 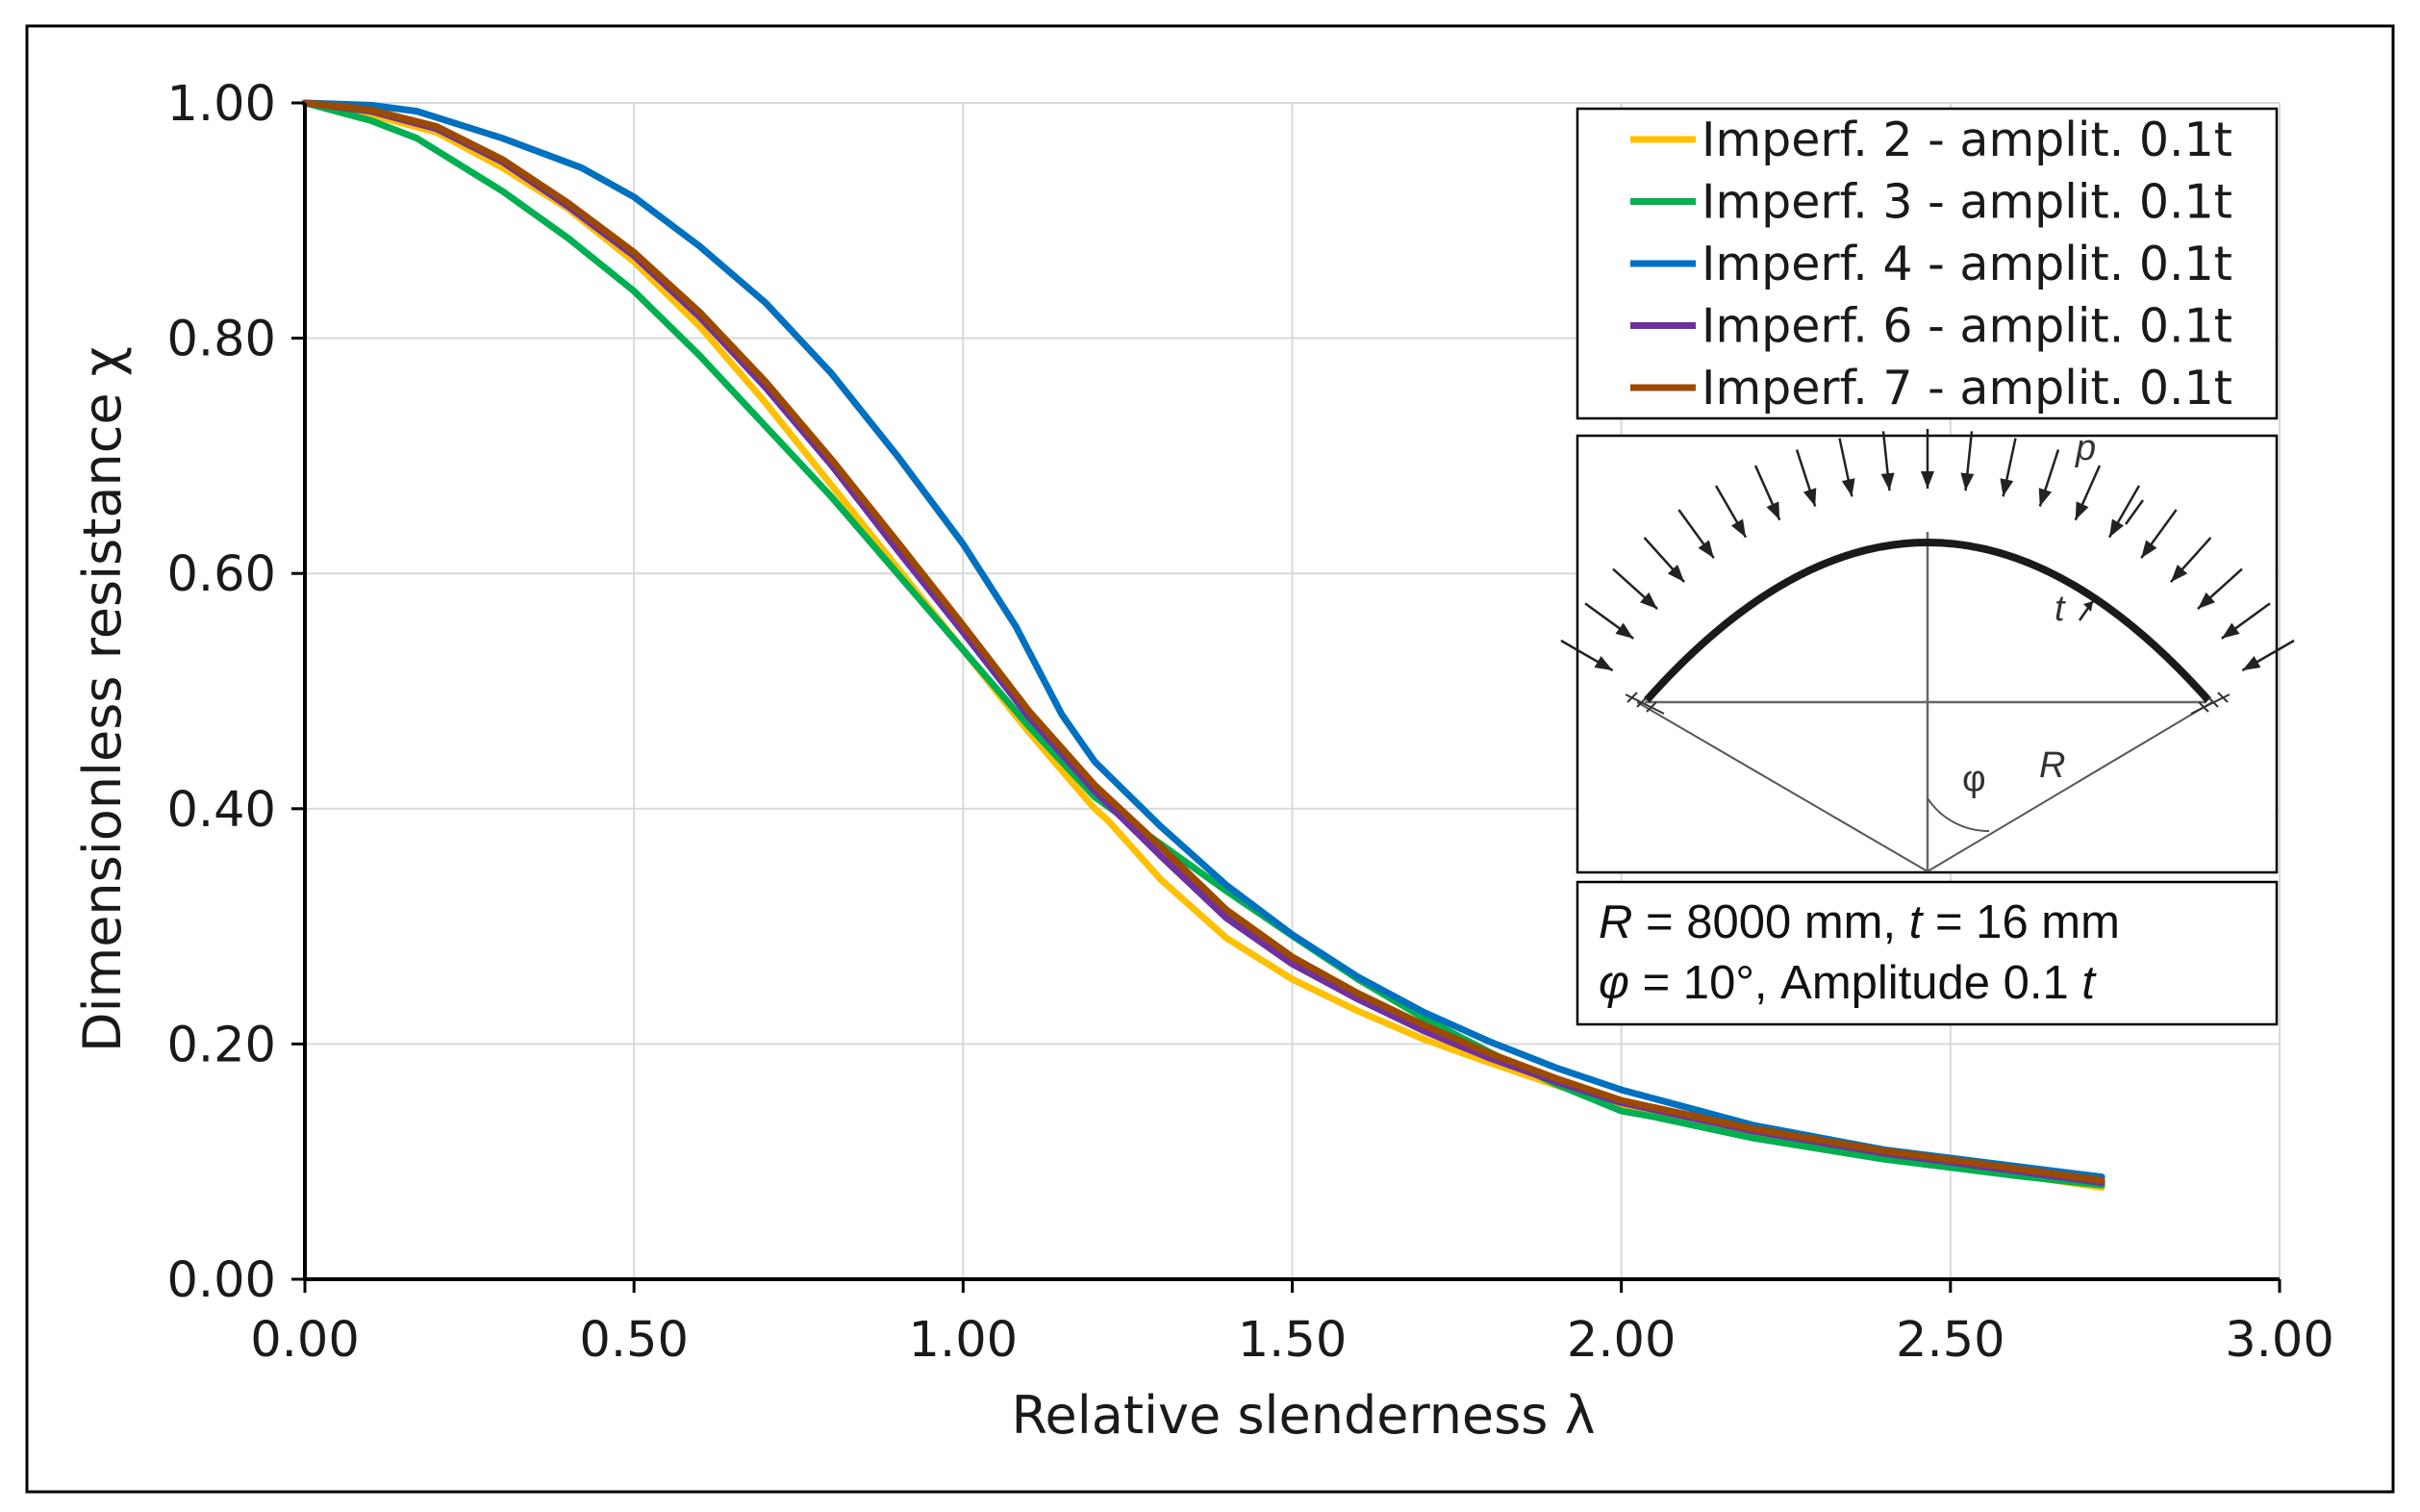 What do you see at coordinates (2210, 704) in the screenshot?
I see `support-right-icon` at bounding box center [2210, 704].